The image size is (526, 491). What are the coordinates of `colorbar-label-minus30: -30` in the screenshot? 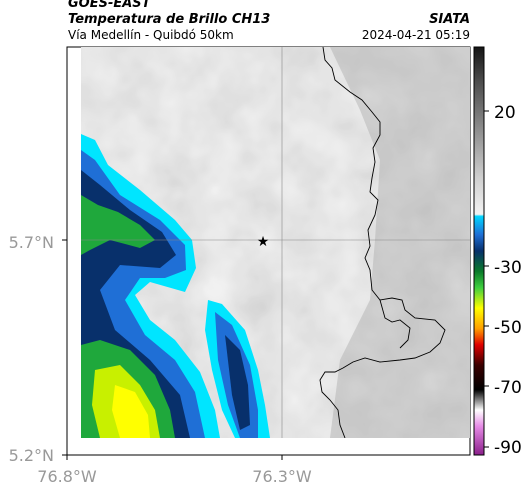 It's located at (508, 268).